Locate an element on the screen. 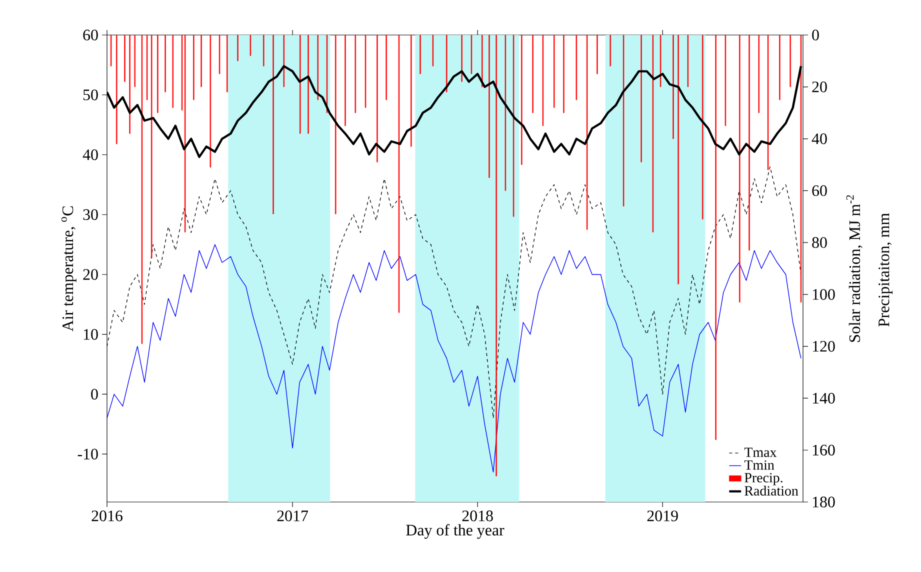 Image resolution: width=921 pixels, height=572 pixels. y-tick-label: 10 is located at coordinates (91, 334).